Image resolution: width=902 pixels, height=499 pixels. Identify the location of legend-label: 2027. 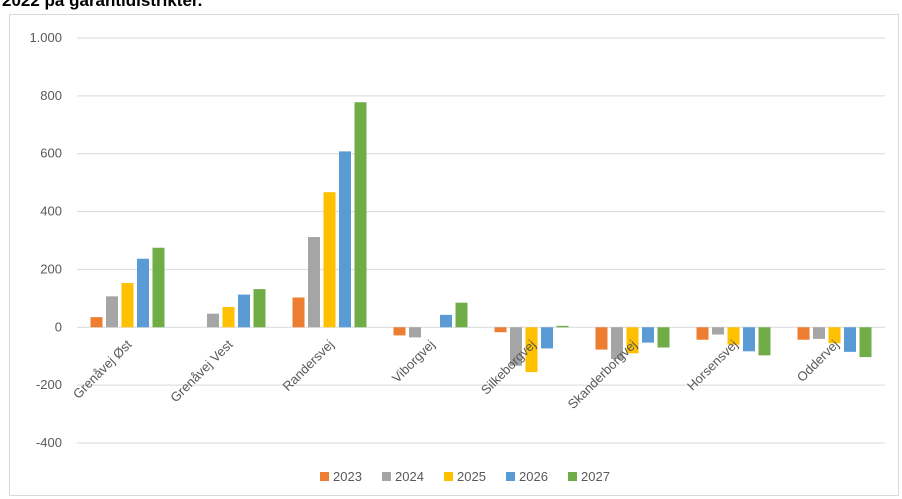
(595, 476).